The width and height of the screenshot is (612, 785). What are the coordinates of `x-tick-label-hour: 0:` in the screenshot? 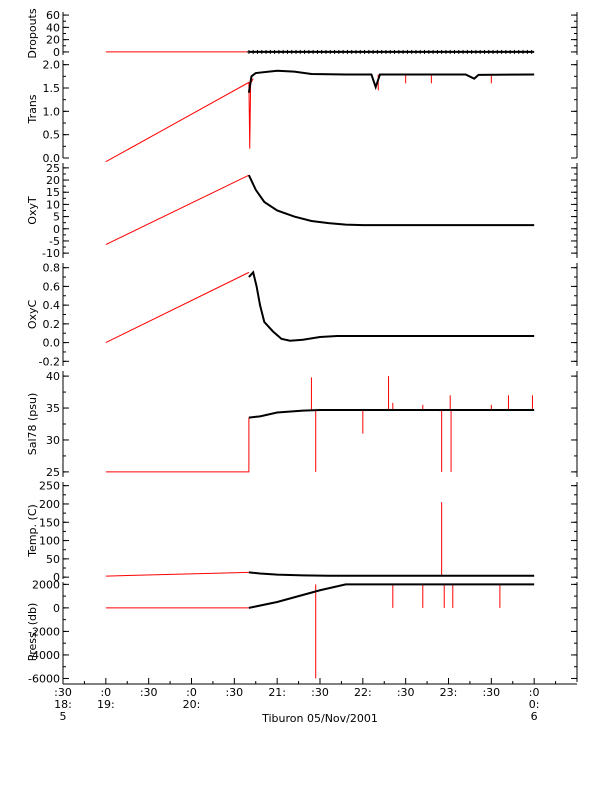 It's located at (534, 704).